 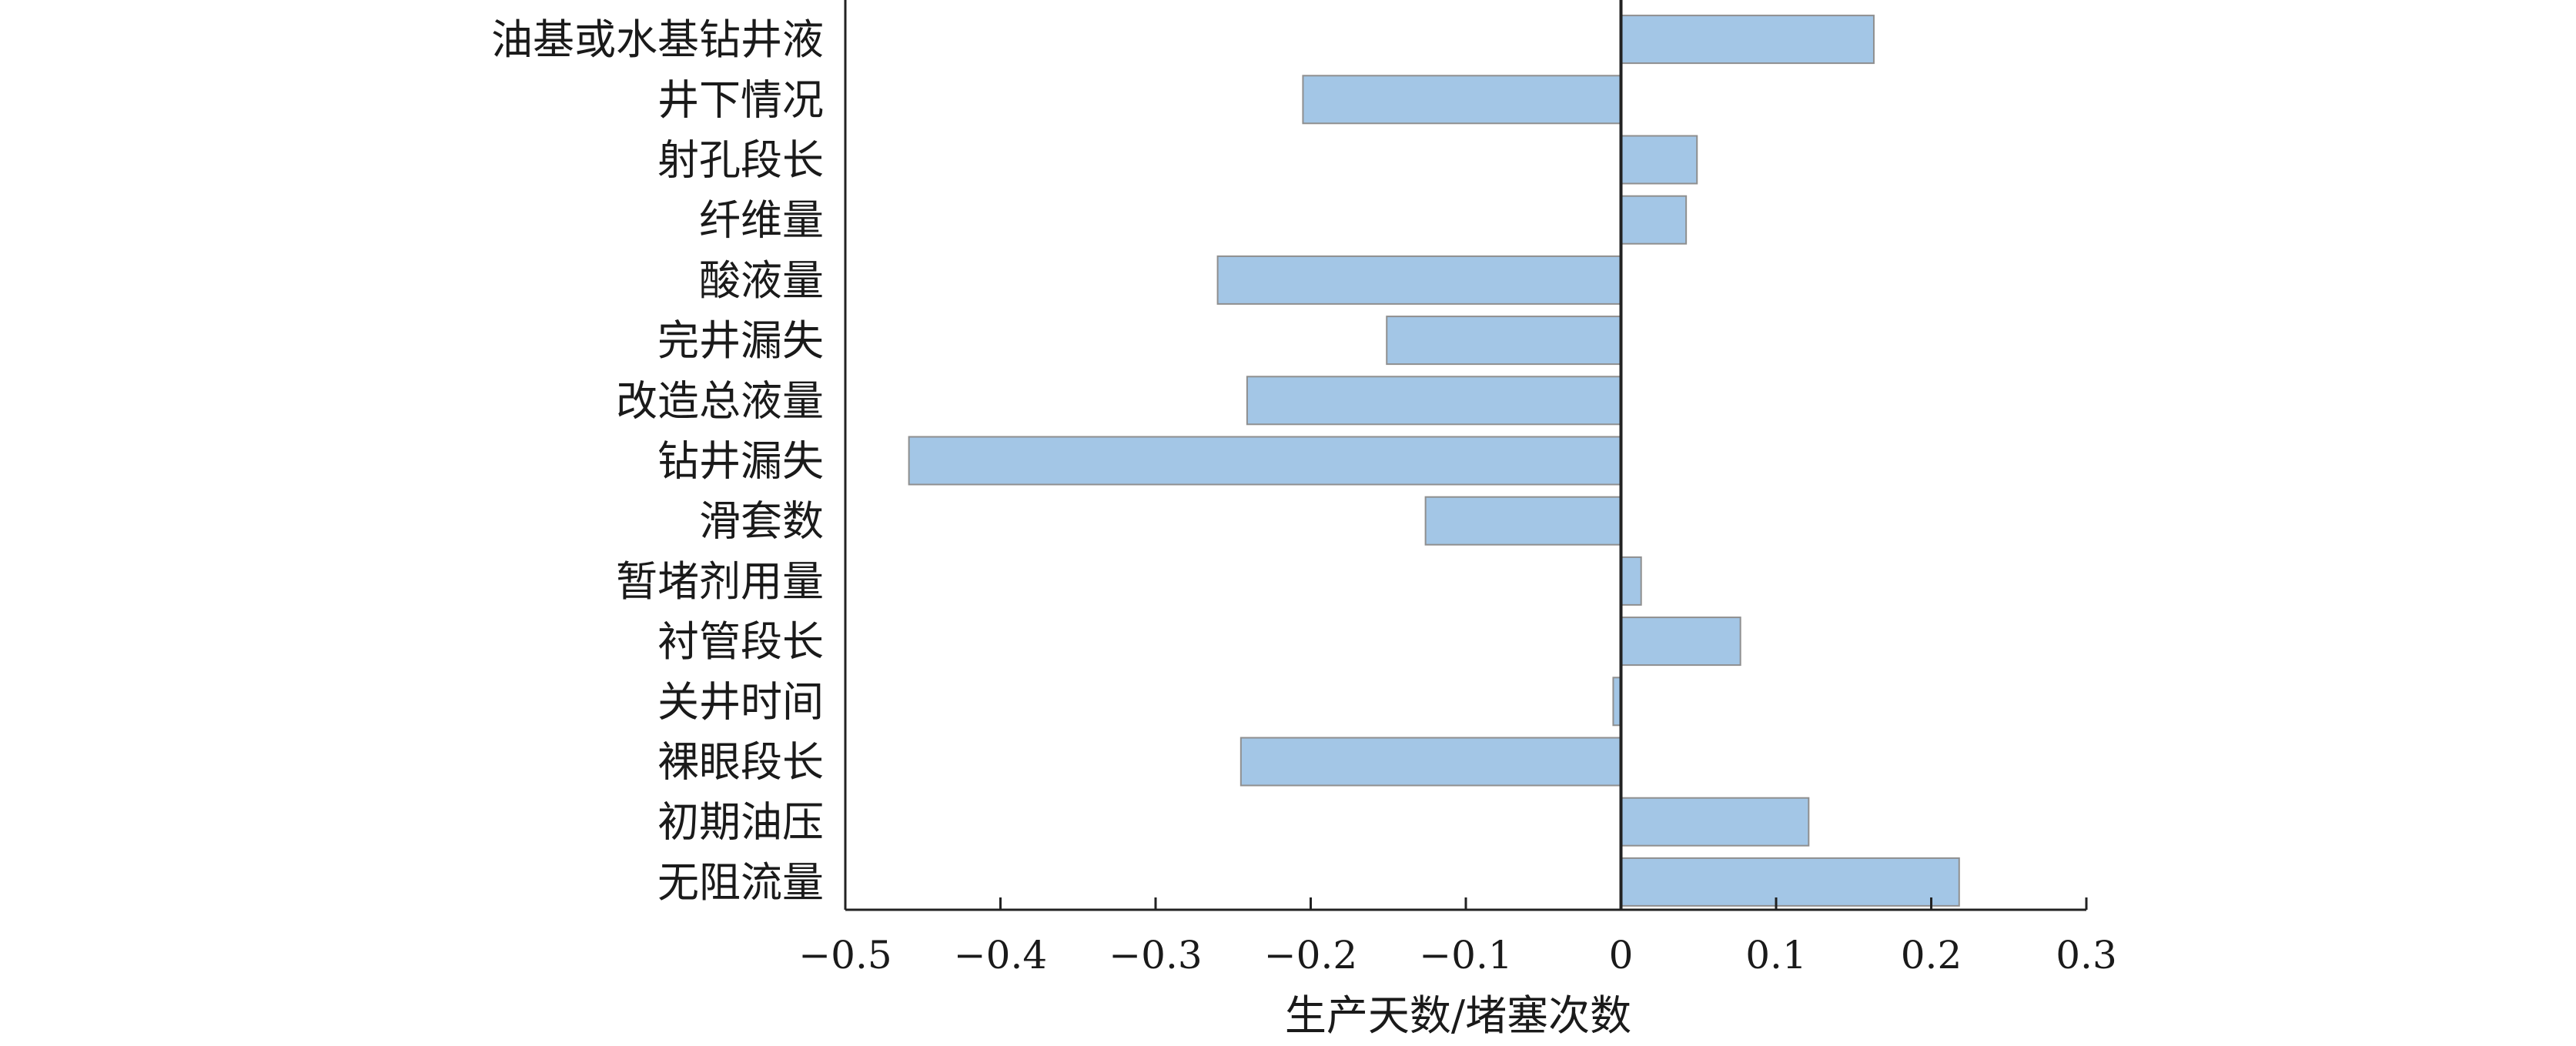 What do you see at coordinates (741, 762) in the screenshot?
I see `y-category-label-13: 裸眼段长` at bounding box center [741, 762].